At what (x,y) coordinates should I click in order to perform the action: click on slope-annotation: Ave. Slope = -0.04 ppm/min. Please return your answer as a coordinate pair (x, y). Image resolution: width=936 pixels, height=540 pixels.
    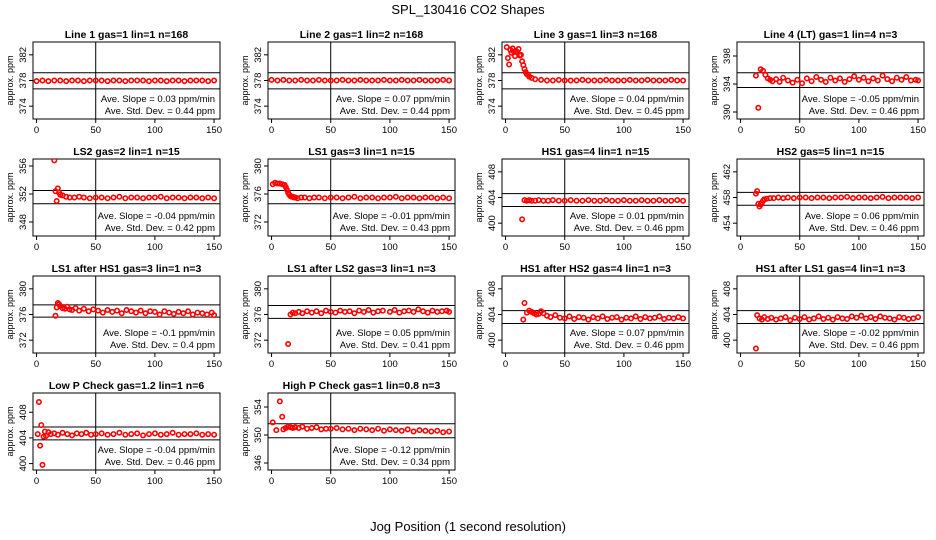
    Looking at the image, I should click on (156, 216).